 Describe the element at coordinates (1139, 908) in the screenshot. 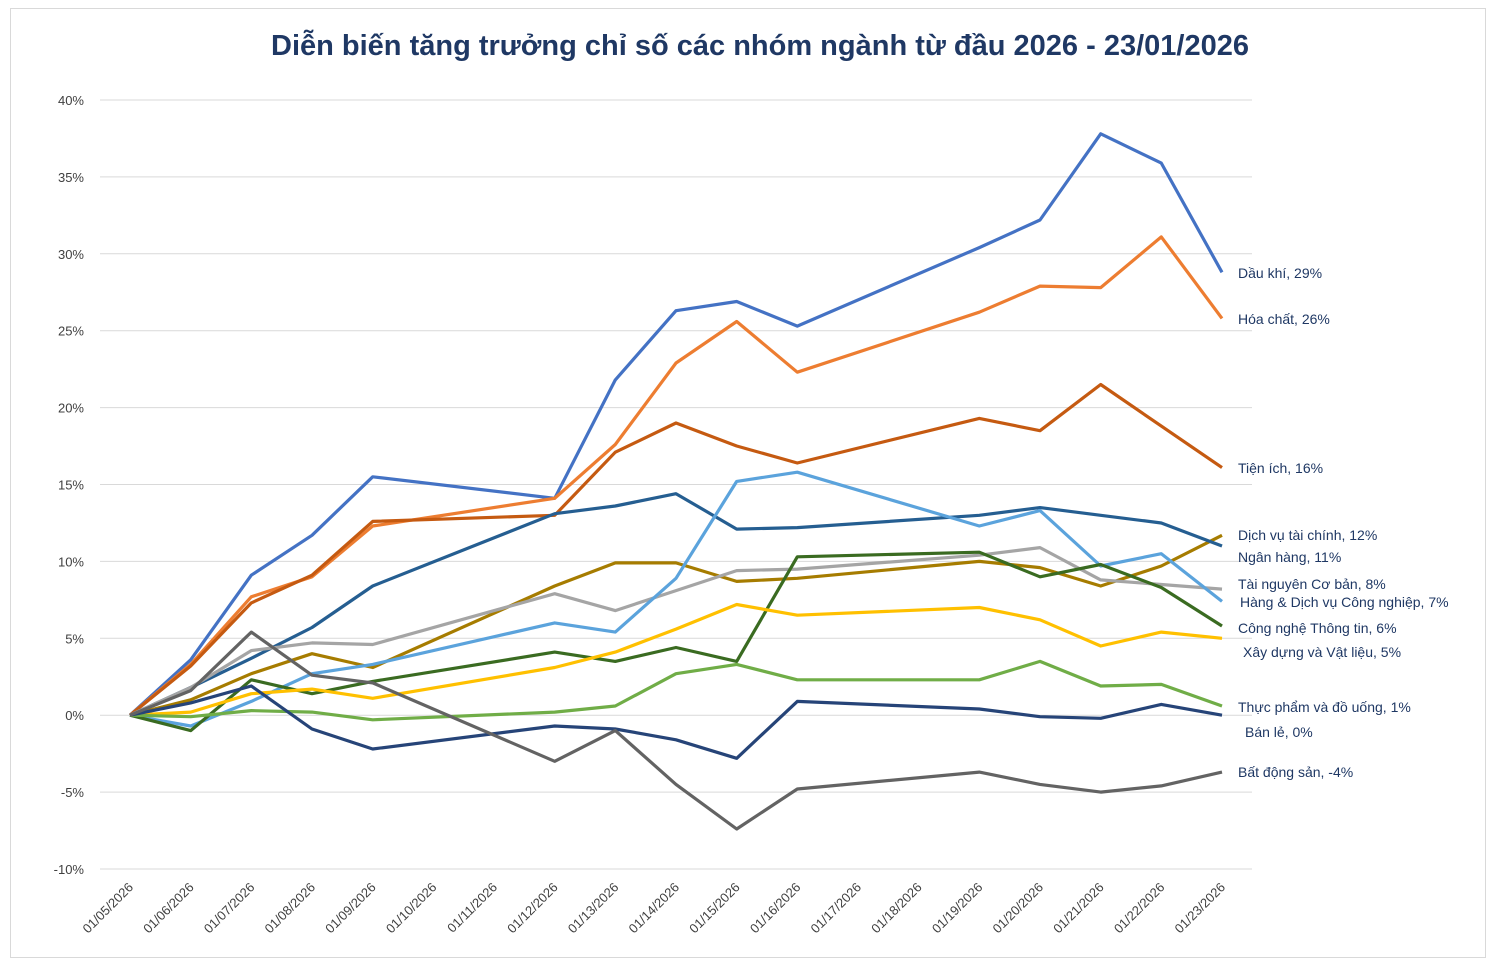

I see `x-tick-label: 01/22/2026` at that location.